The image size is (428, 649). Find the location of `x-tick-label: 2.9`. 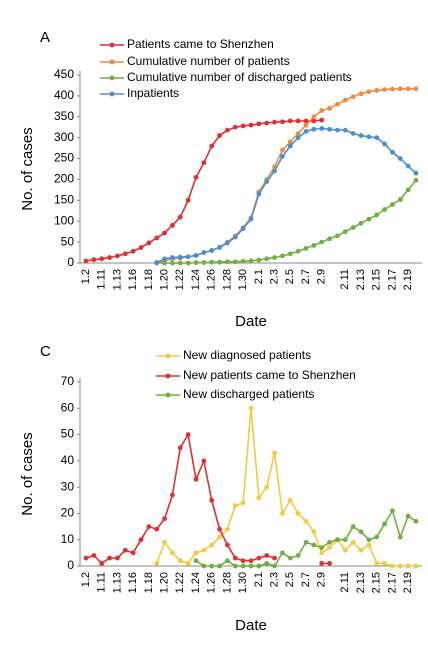

x-tick-label: 2.9 is located at coordinates (322, 579).